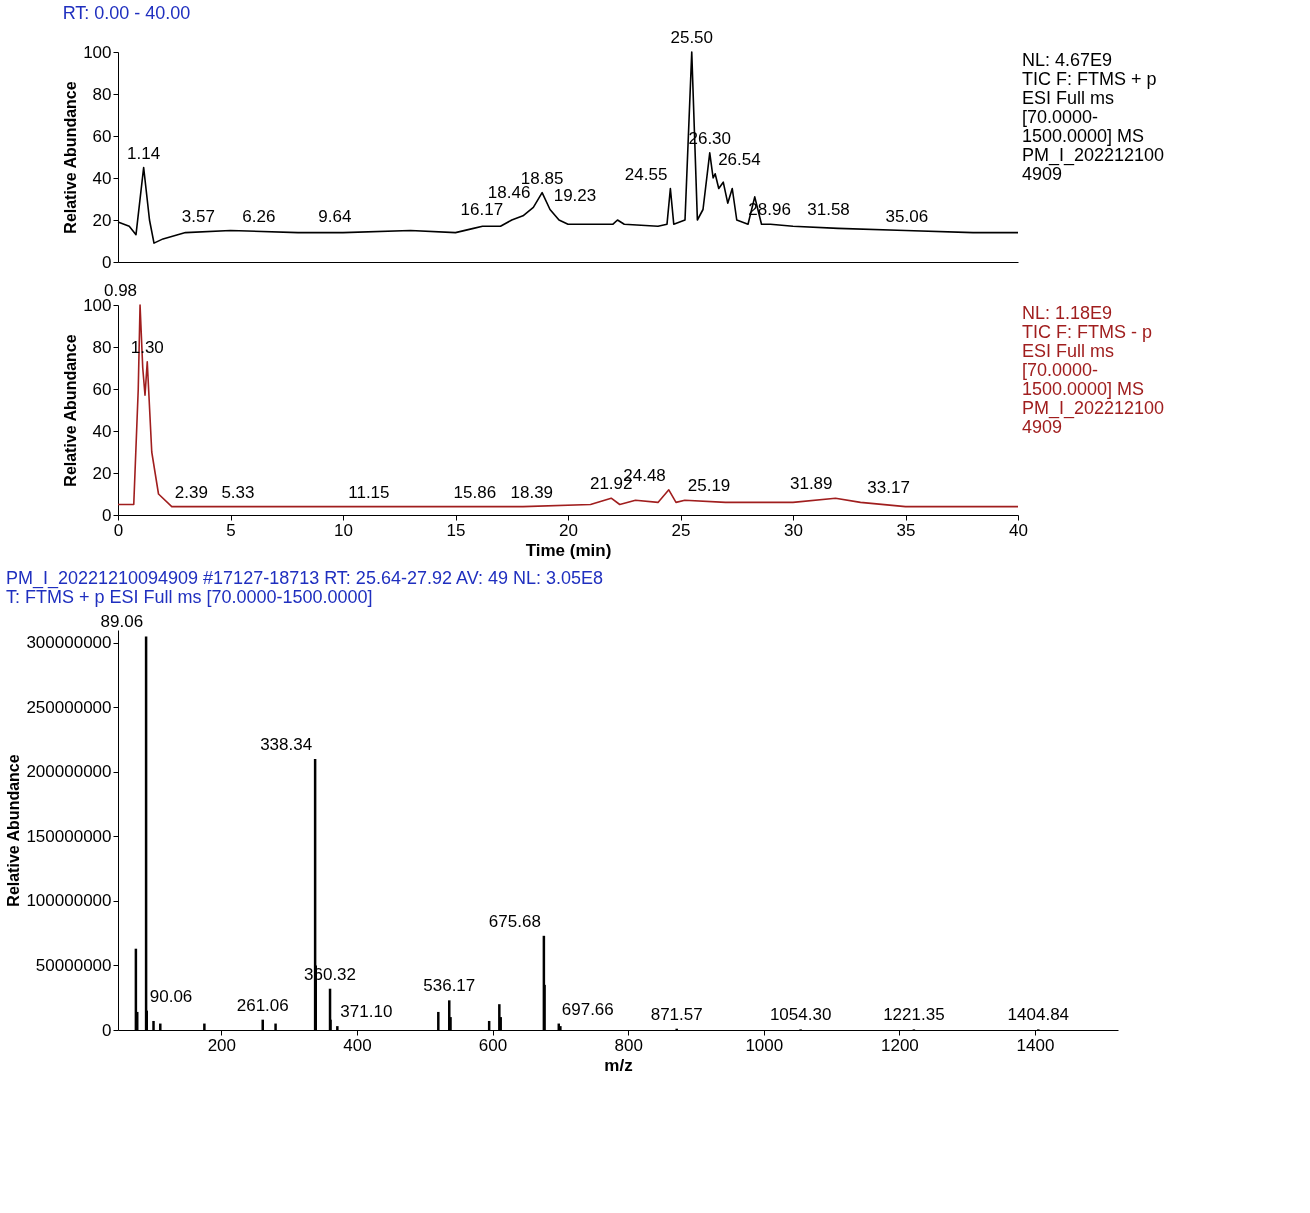 Image resolution: width=1310 pixels, height=1213 pixels. Describe the element at coordinates (73, 965) in the screenshot. I see `y-tick-label: 50000000` at that location.